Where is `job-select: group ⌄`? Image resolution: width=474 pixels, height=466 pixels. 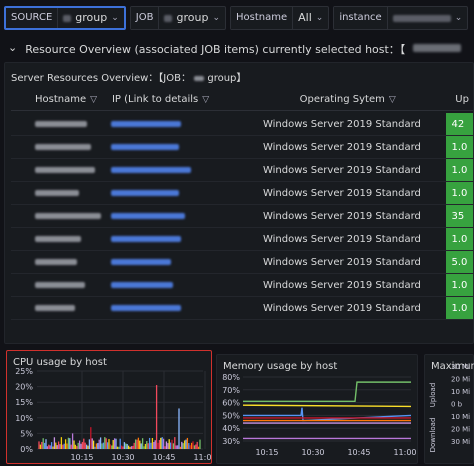
job-select: group ⌄ is located at coordinates (192, 18).